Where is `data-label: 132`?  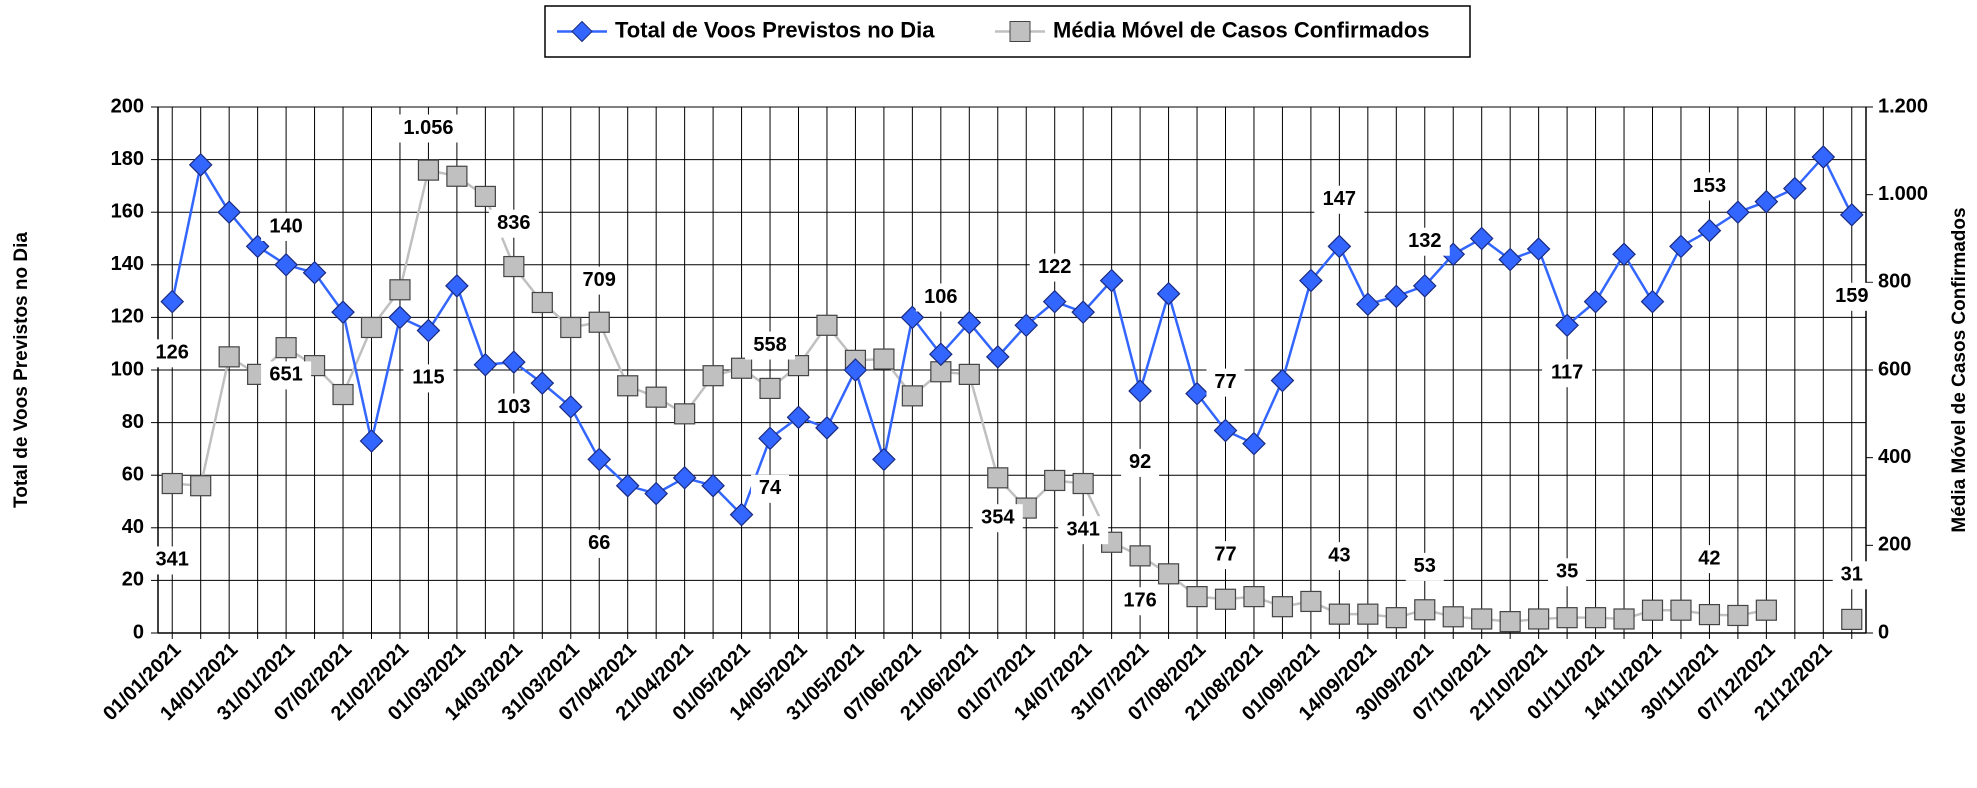
data-label: 132 is located at coordinates (1424, 241).